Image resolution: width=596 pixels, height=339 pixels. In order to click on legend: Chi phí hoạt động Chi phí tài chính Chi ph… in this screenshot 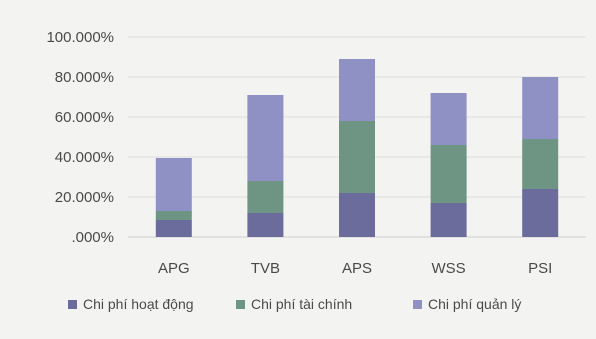, I will do `click(294, 304)`.